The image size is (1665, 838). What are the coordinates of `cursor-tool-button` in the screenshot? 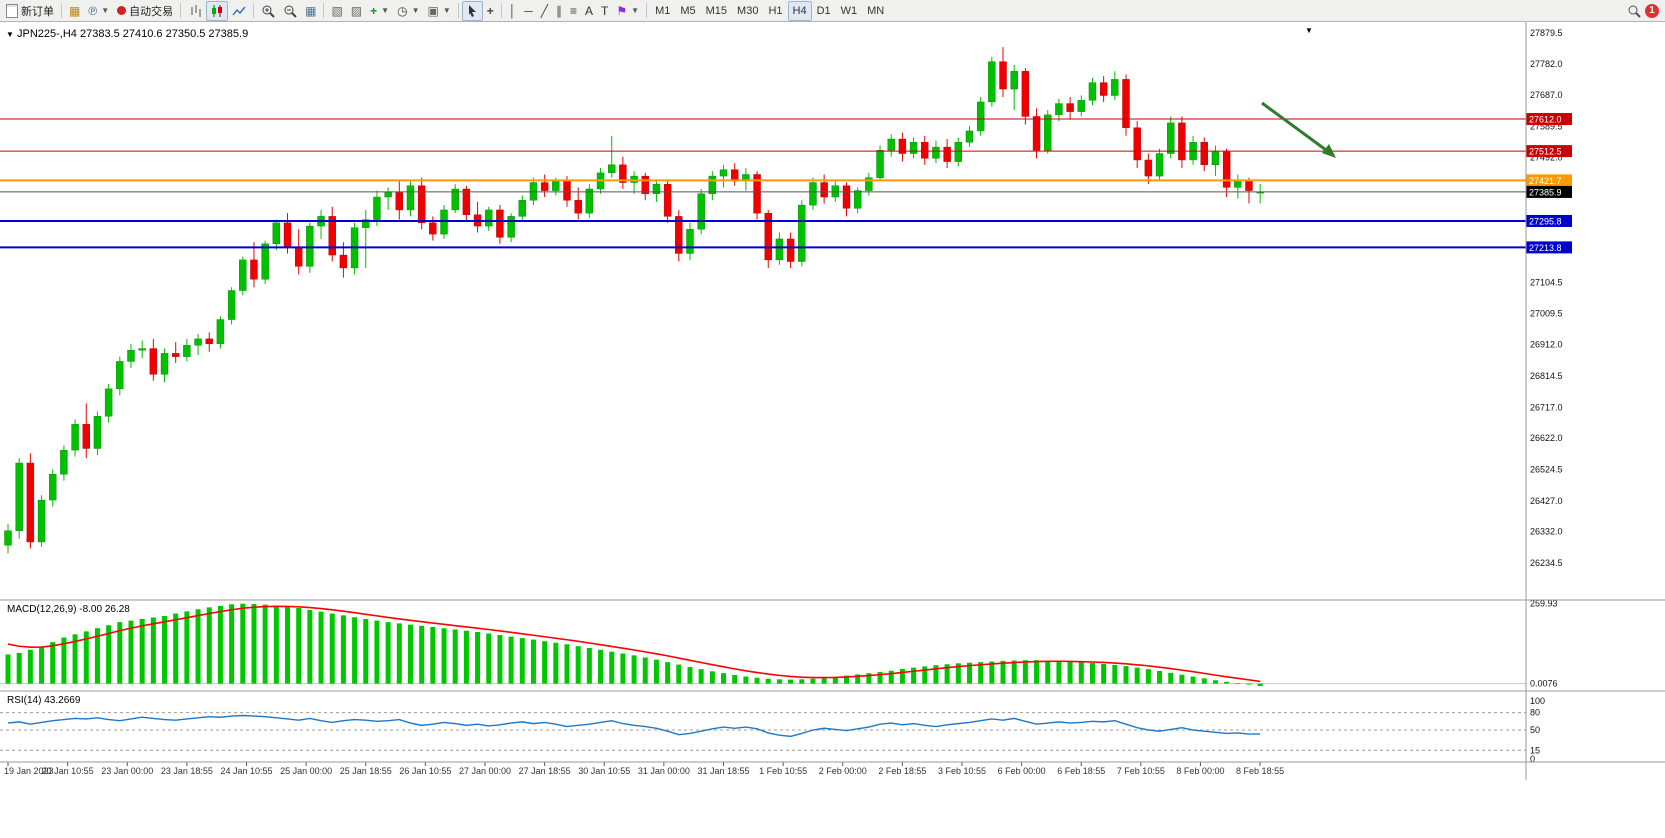 It's located at (472, 10).